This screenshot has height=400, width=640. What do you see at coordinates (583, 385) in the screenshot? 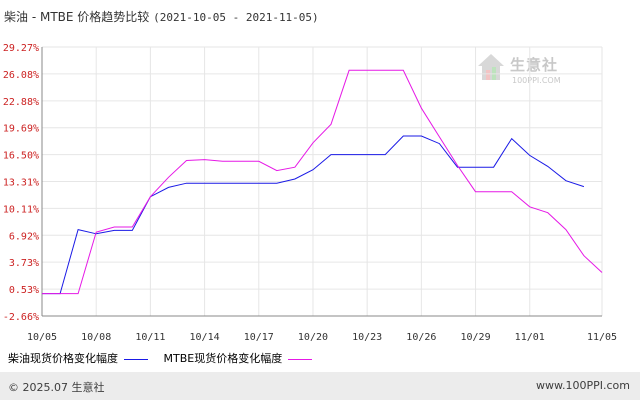
I see `footer-site-link: www.100PPI.com` at bounding box center [583, 385].